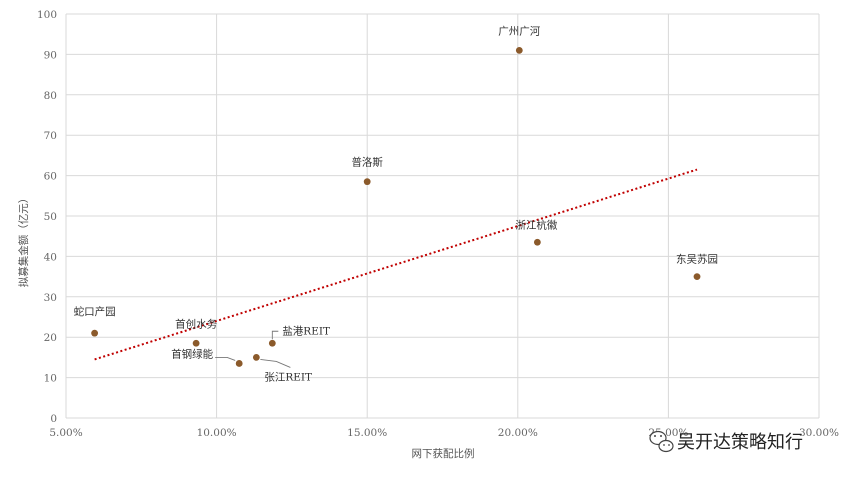  I want to click on data-label: 首创水务, so click(196, 323).